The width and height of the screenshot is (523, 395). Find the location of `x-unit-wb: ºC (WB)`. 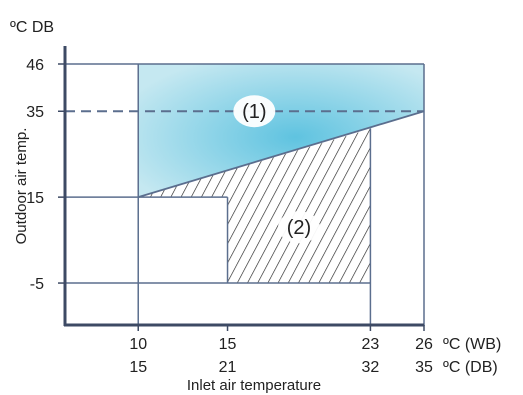

x-unit-wb: ºC (WB) is located at coordinates (472, 344).